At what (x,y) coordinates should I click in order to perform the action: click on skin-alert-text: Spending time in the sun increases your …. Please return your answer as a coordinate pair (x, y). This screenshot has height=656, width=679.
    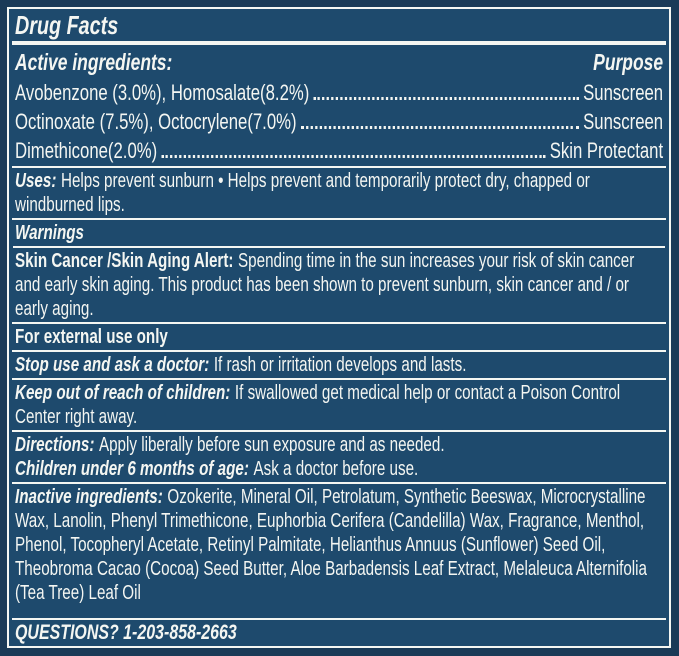
    Looking at the image, I should click on (325, 284).